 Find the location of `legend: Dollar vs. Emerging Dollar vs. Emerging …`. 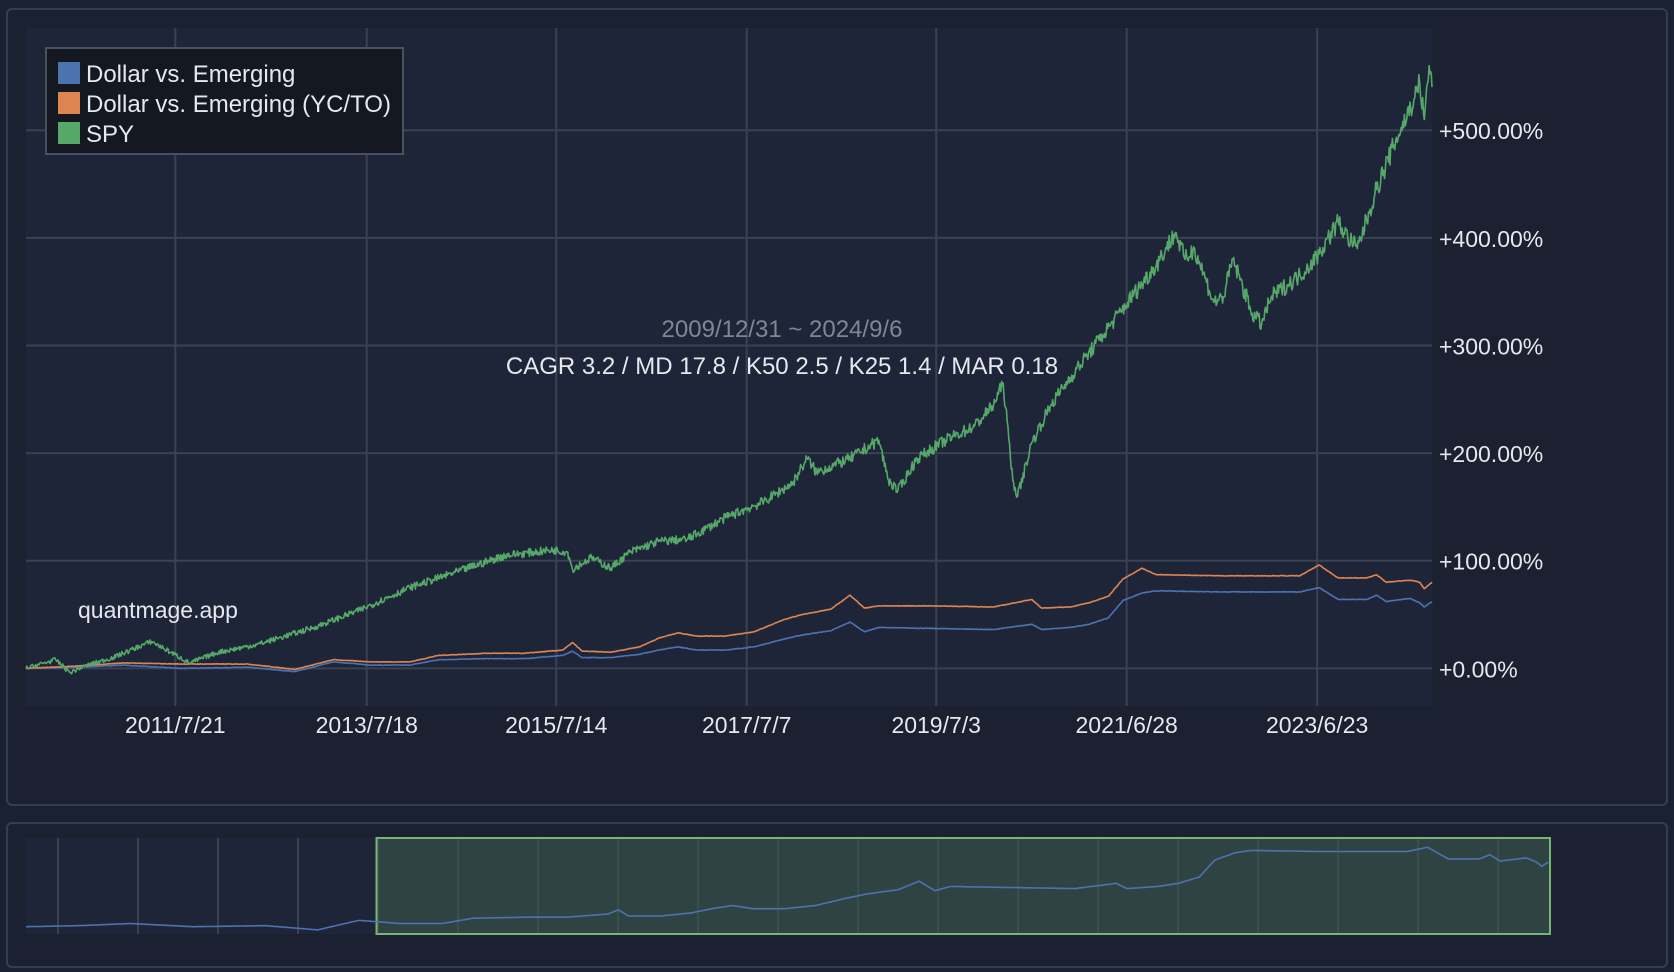

legend: Dollar vs. Emerging Dollar vs. Emerging … is located at coordinates (224, 101).